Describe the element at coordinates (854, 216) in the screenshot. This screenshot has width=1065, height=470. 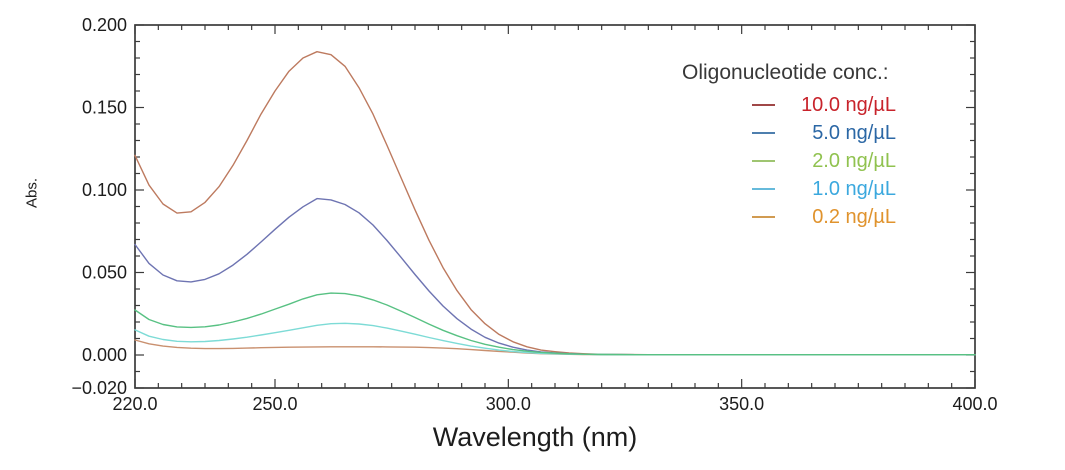
I see `legend-item-label: 0.2 ng/µL` at that location.